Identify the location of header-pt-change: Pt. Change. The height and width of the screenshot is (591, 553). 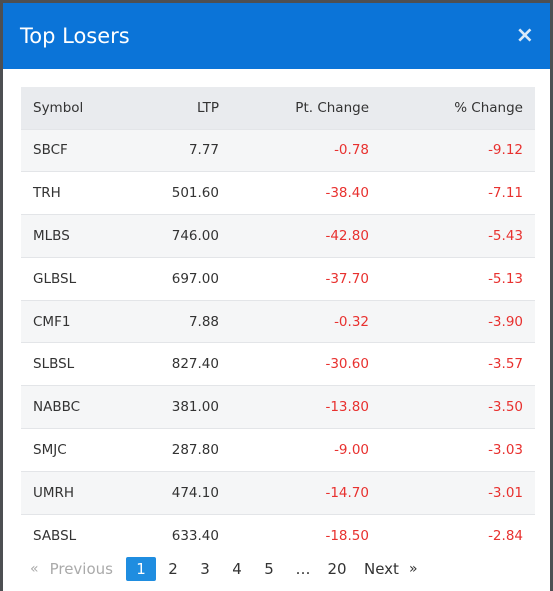
(306, 108).